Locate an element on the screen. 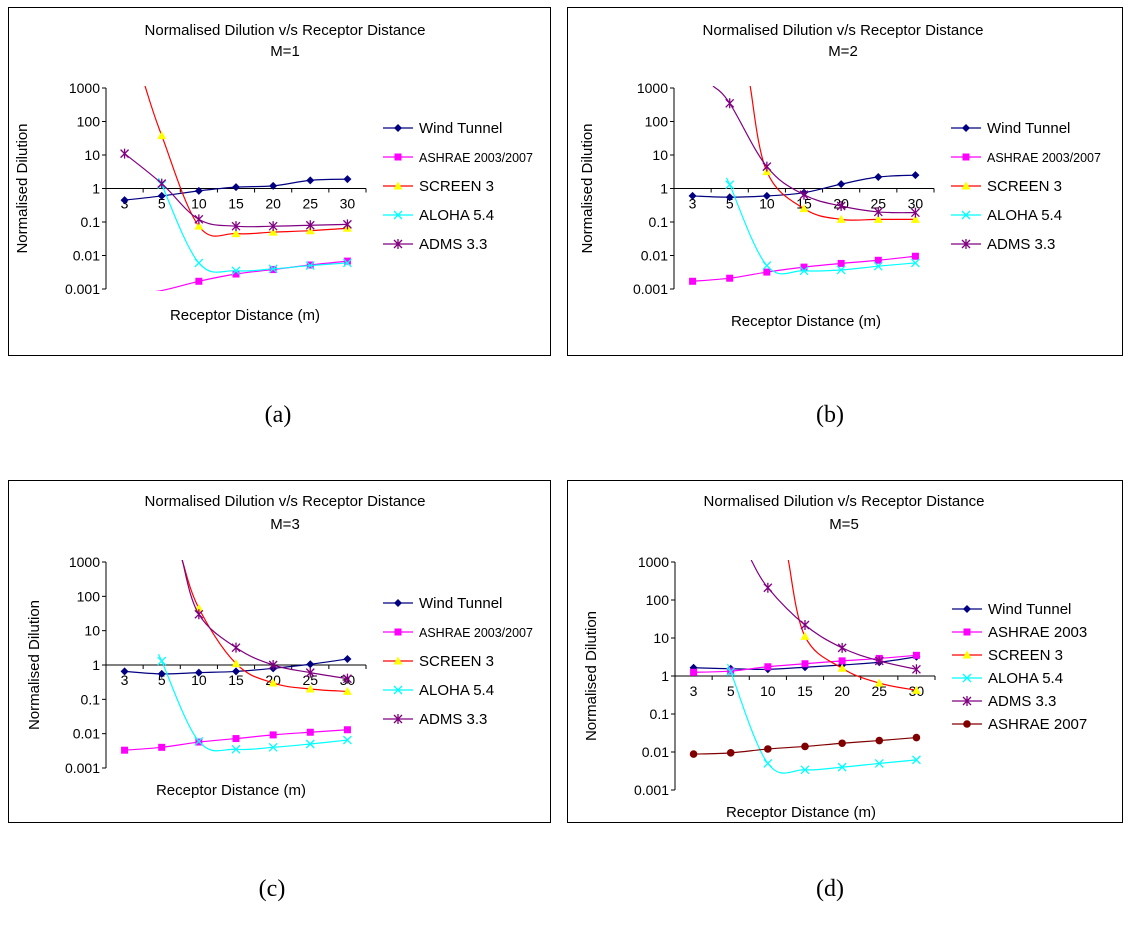  x-tick-label: 5 is located at coordinates (162, 204).